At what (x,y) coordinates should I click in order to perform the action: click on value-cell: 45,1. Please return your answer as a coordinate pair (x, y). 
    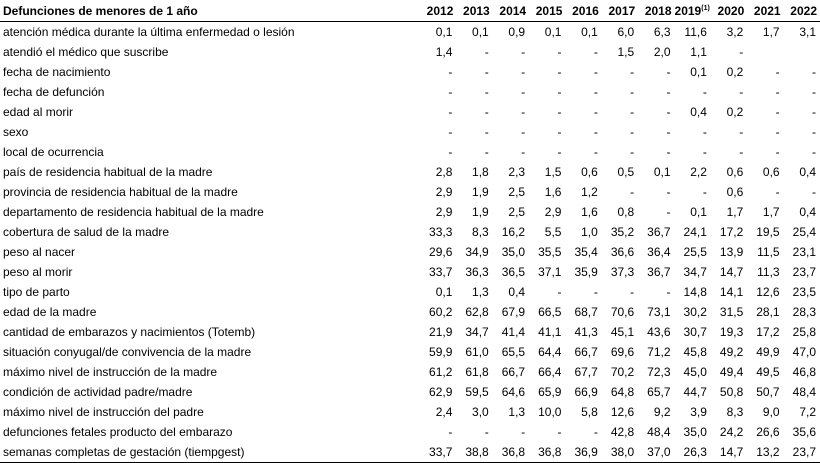
    Looking at the image, I should click on (622, 332).